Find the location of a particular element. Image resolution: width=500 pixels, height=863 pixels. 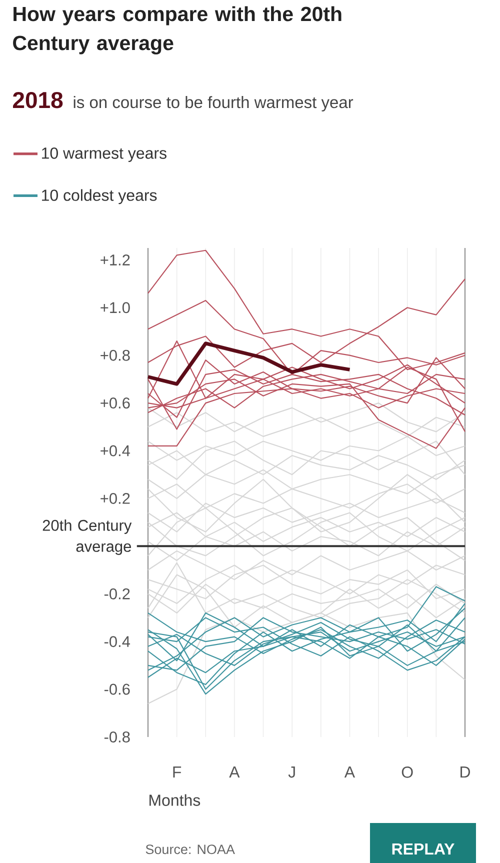

legend-label: 10 coldest years is located at coordinates (99, 196).